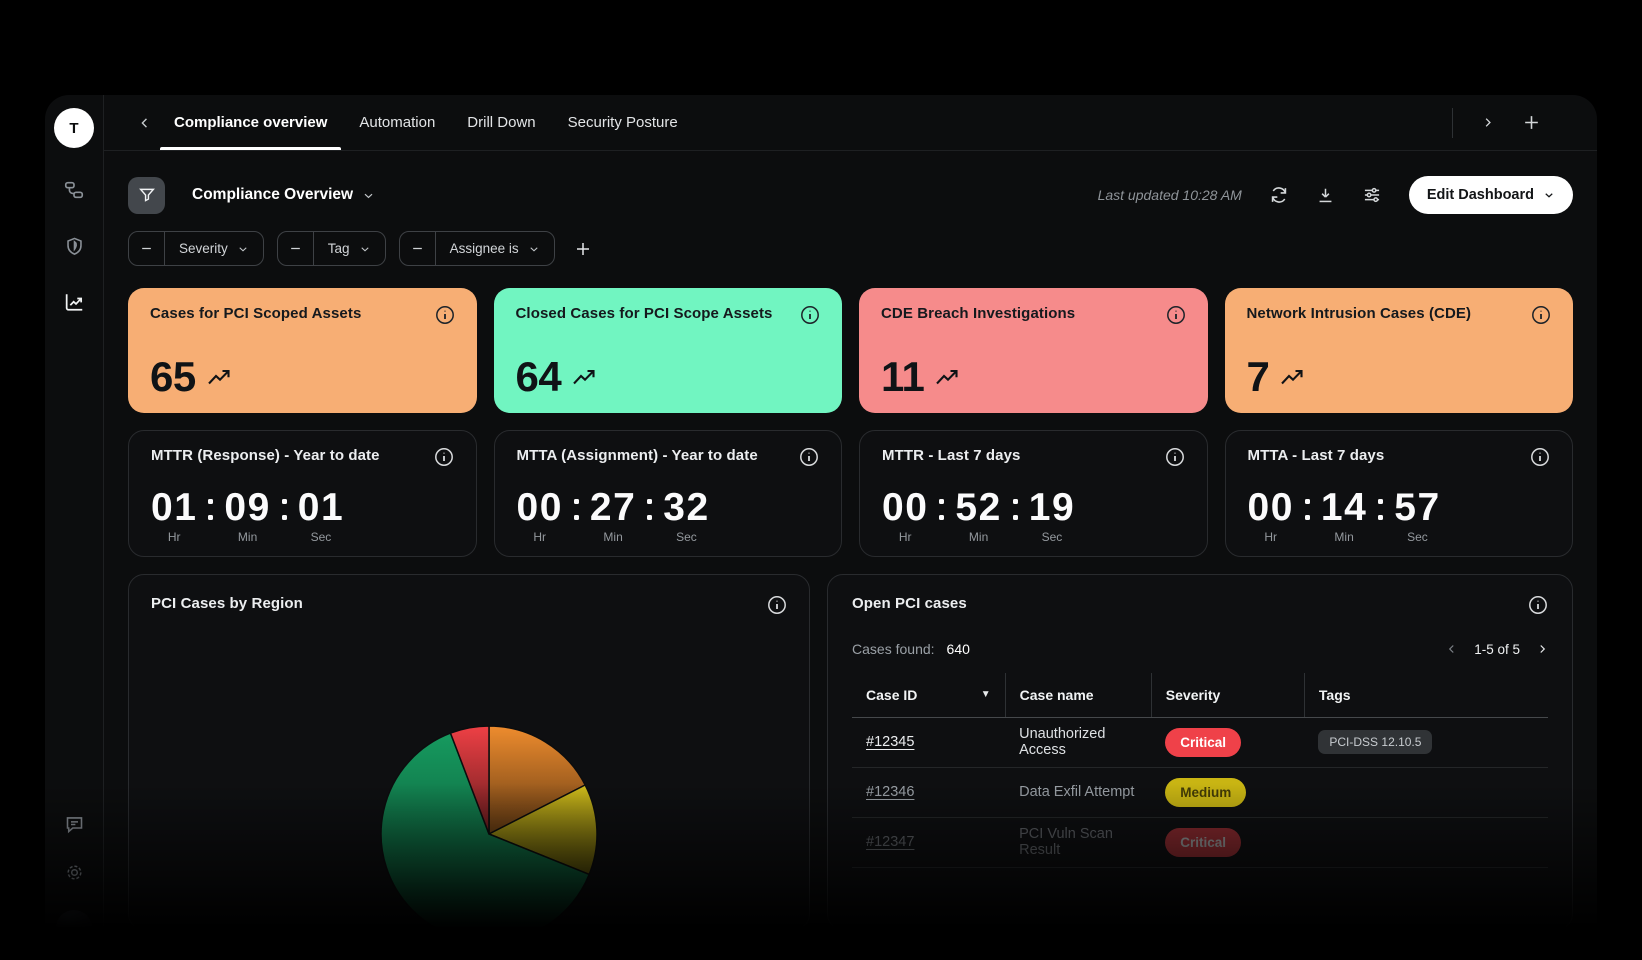 The image size is (1642, 960). I want to click on kpi-card: Network Intrusion Cases (CDE) 7, so click(1398, 350).